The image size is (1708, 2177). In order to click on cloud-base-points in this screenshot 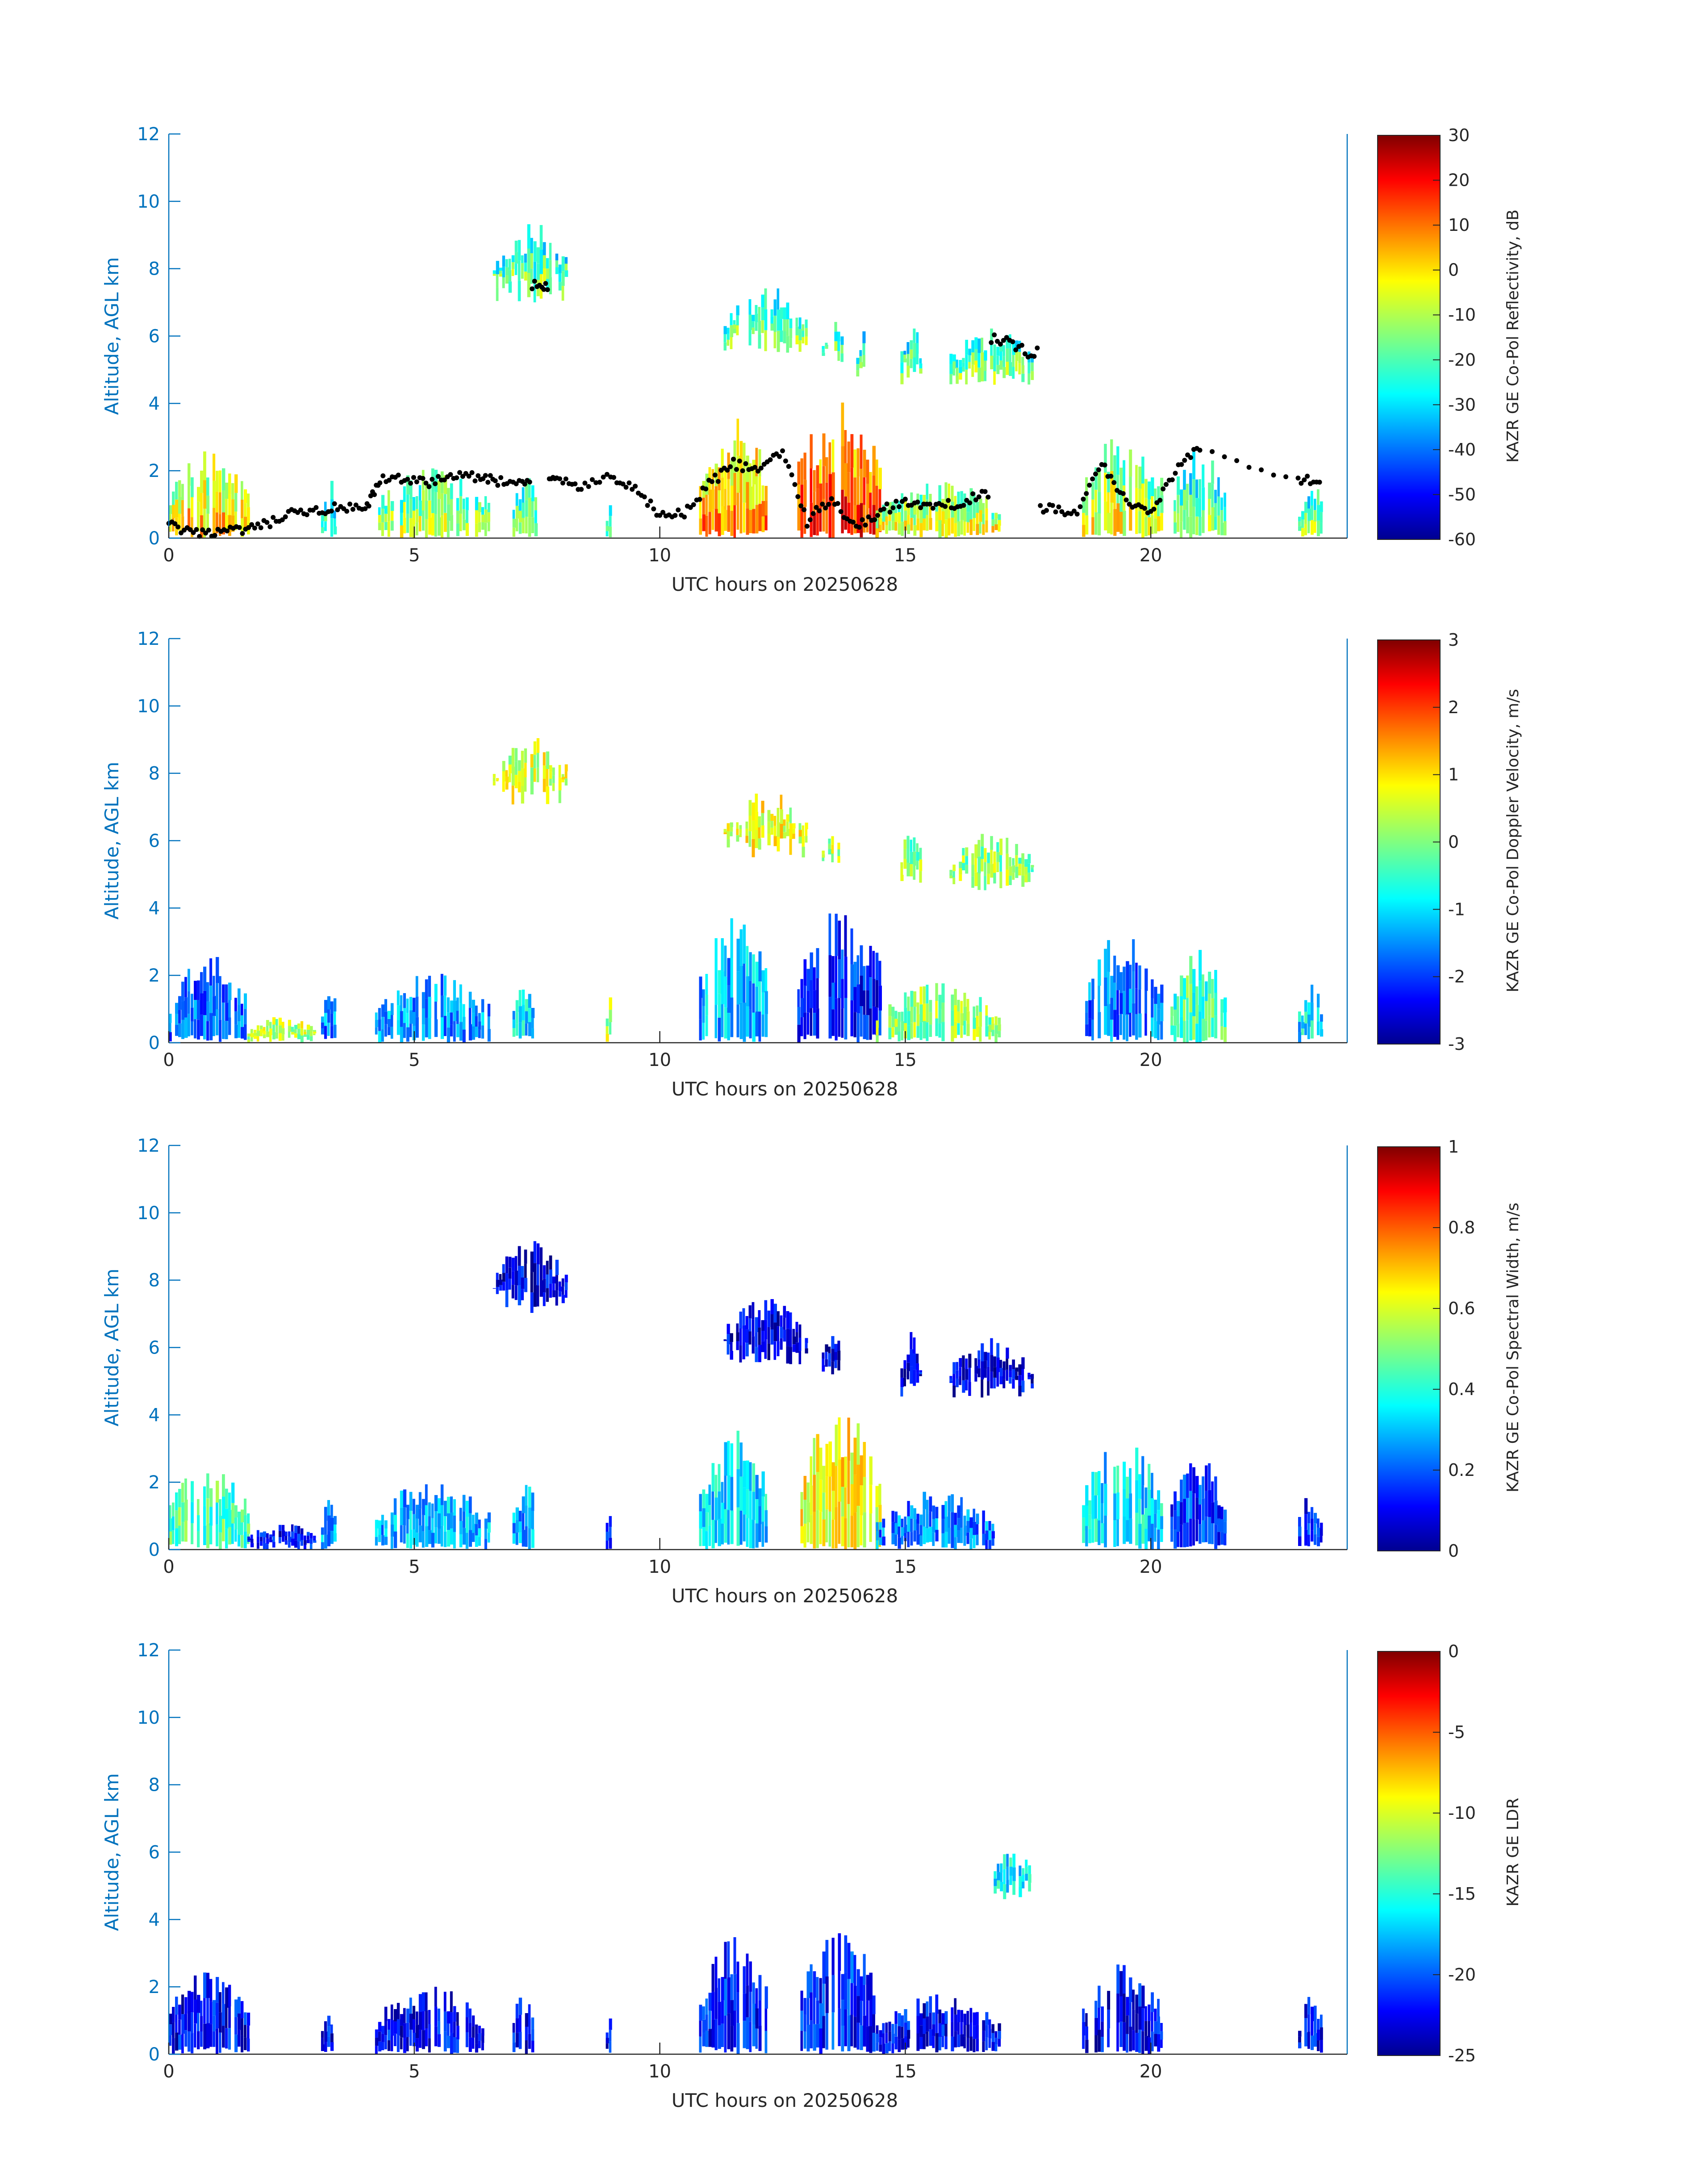, I will do `click(744, 409)`.